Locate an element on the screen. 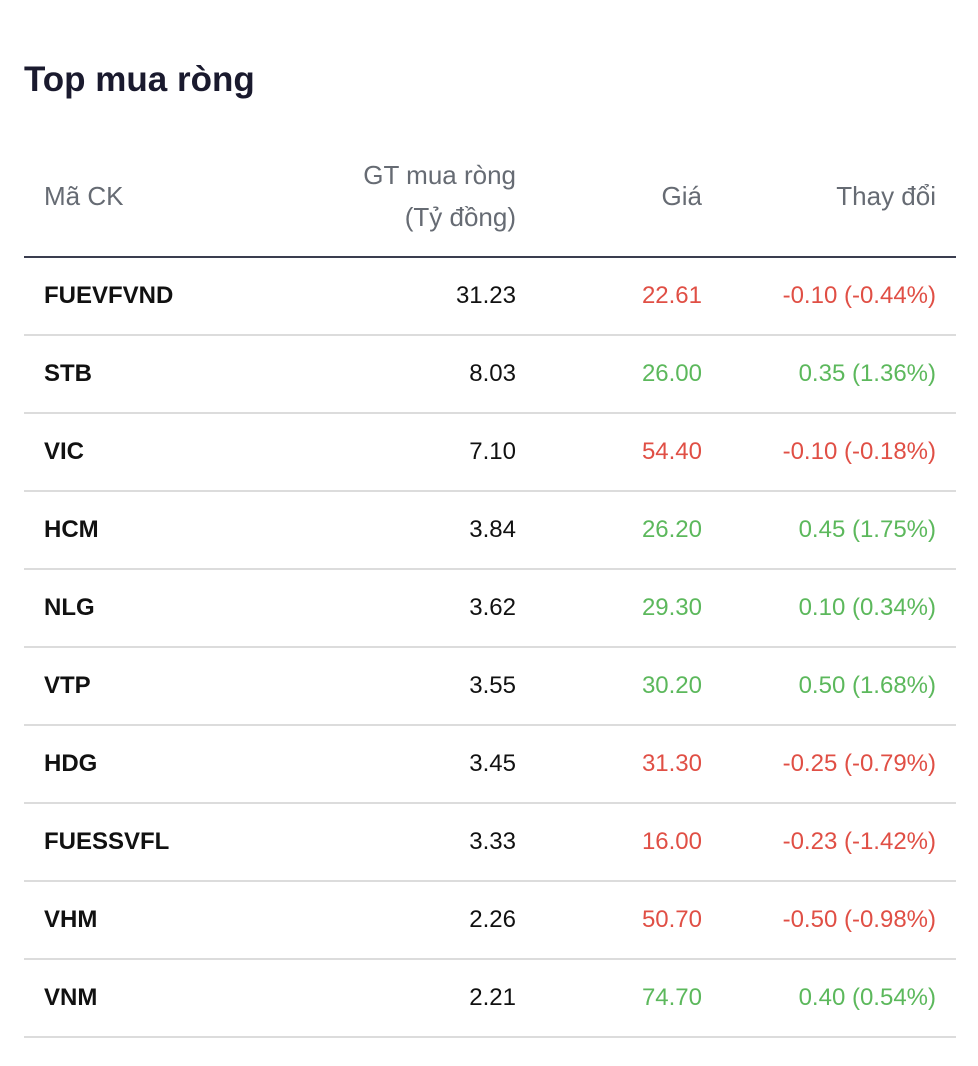  table-row: NLG 3.62 29.30 0.10 (0.34%) is located at coordinates (490, 609).